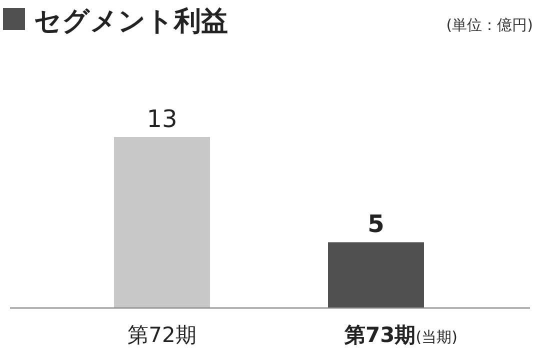 This screenshot has width=539, height=355. What do you see at coordinates (162, 335) in the screenshot?
I see `x-tick-label: 第72期` at bounding box center [162, 335].